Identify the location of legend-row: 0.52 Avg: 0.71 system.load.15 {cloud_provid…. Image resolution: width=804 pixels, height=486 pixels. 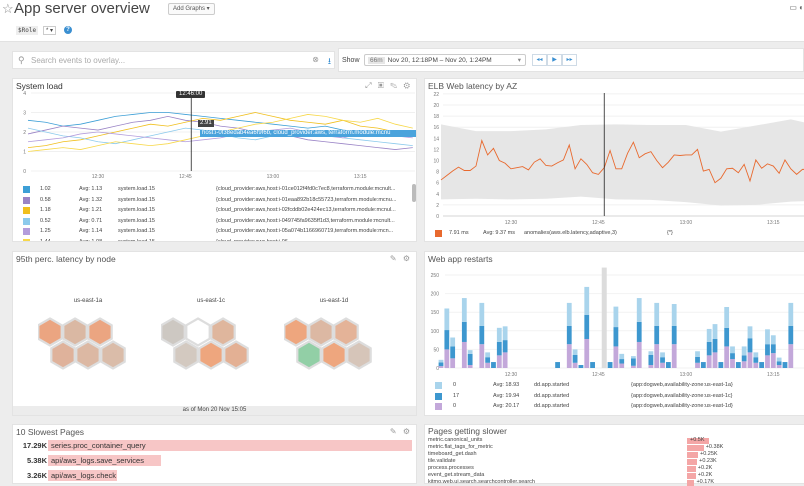
(215, 221).